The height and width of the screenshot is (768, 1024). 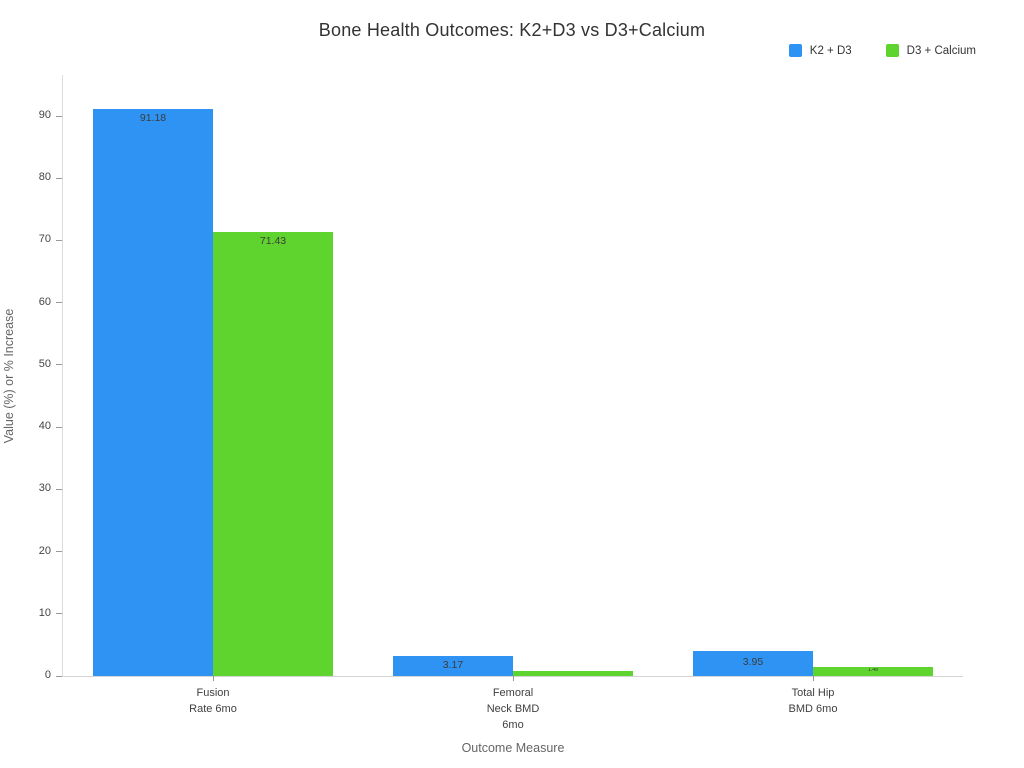 I want to click on legend-item-d3-calcium: D3 + Calcium, so click(x=930, y=50).